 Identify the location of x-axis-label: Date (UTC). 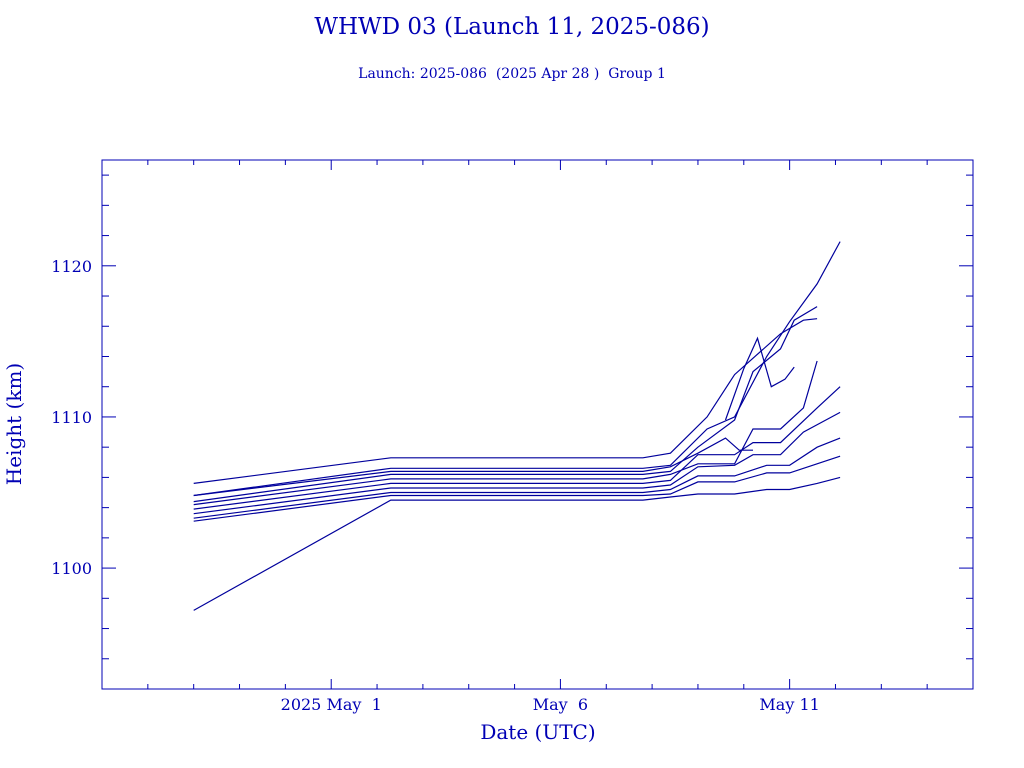
(537, 732).